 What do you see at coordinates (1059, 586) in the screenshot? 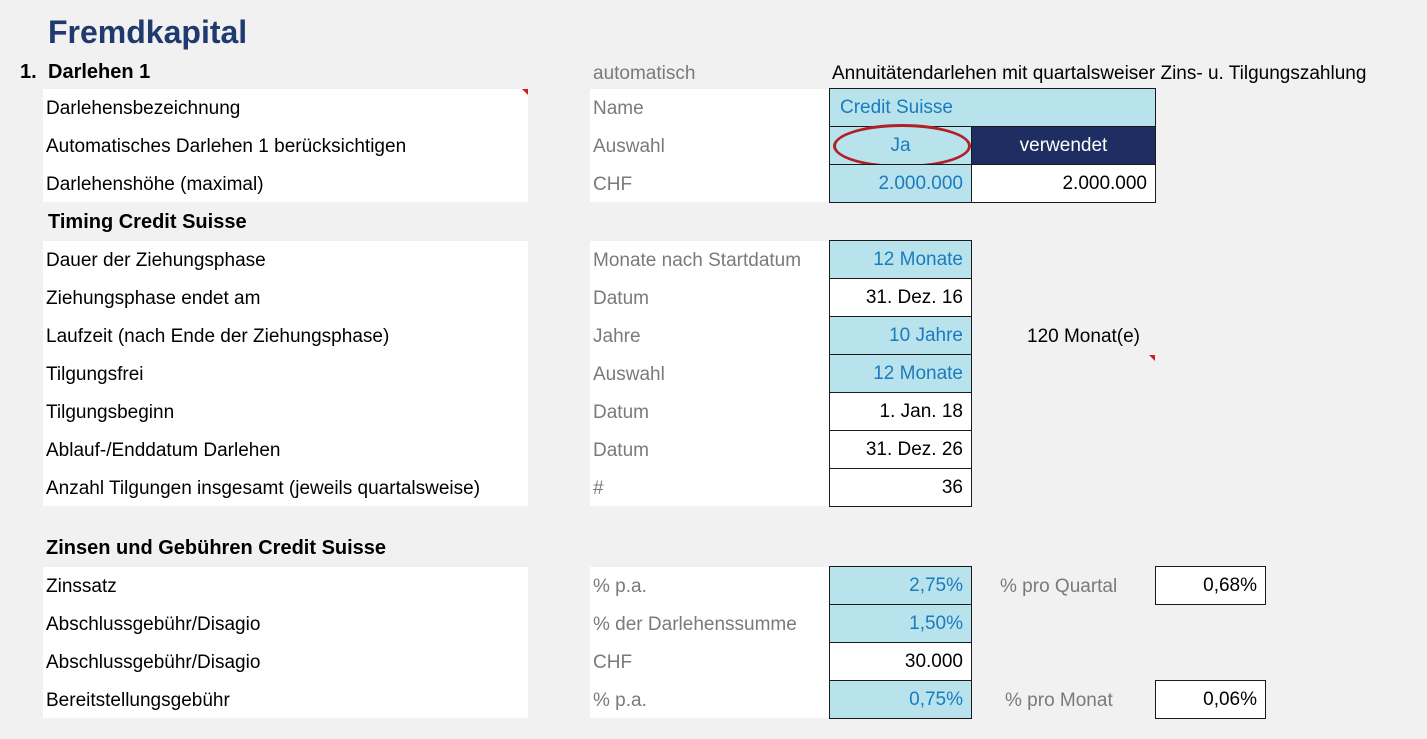
I see `quarterly-rate-label: % pro Quartal` at bounding box center [1059, 586].